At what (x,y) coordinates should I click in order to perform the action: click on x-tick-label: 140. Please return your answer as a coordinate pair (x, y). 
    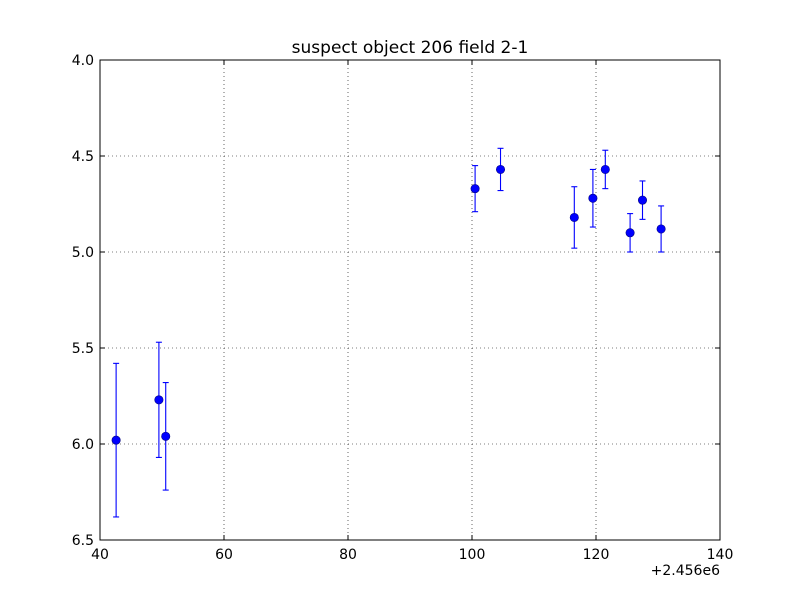
    Looking at the image, I should click on (720, 555).